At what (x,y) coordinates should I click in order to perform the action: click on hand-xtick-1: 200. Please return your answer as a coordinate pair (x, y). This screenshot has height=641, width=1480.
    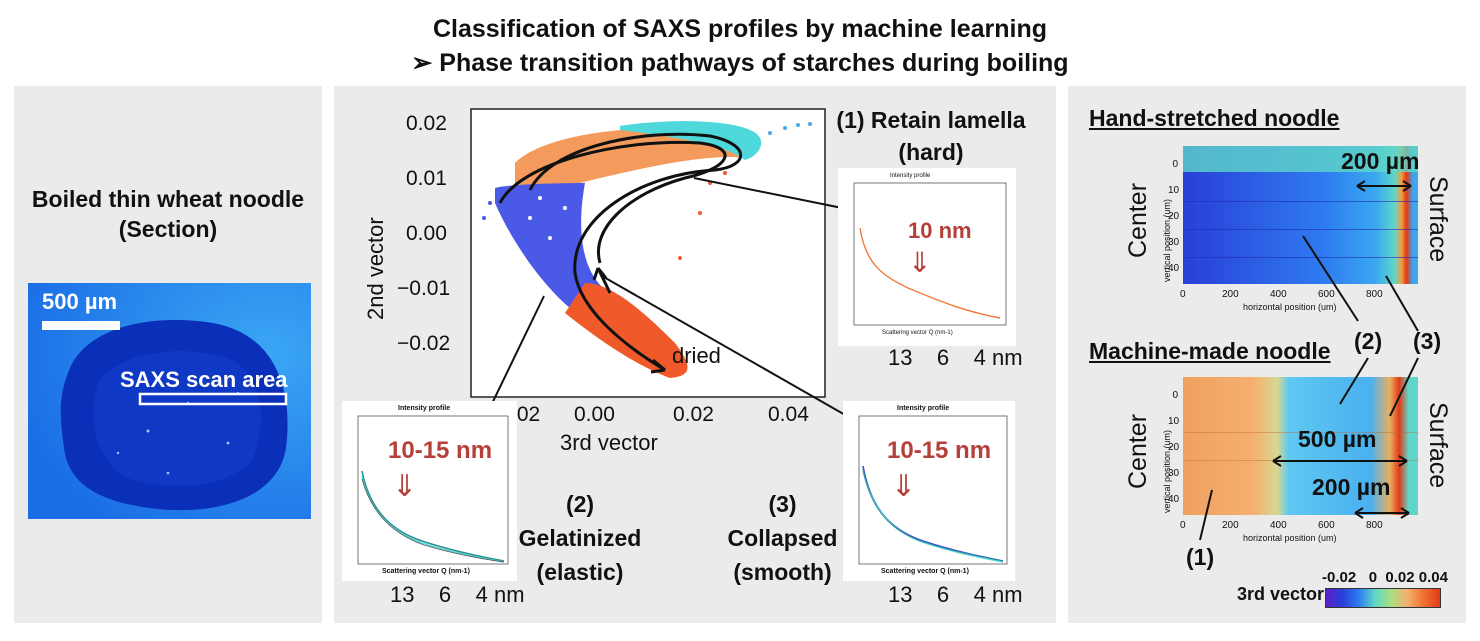
    Looking at the image, I should click on (1230, 294).